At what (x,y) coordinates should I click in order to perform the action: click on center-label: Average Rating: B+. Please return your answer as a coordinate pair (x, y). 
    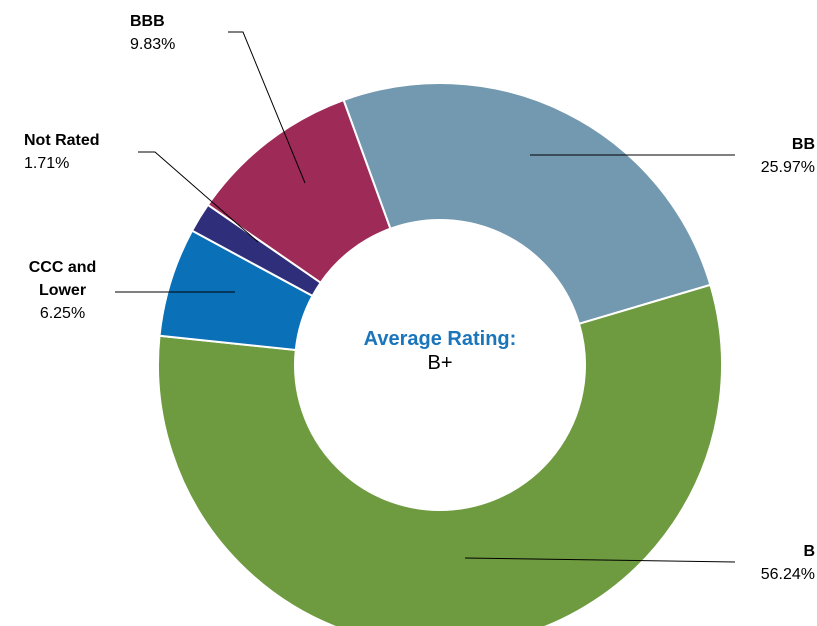
    Looking at the image, I should click on (440, 351).